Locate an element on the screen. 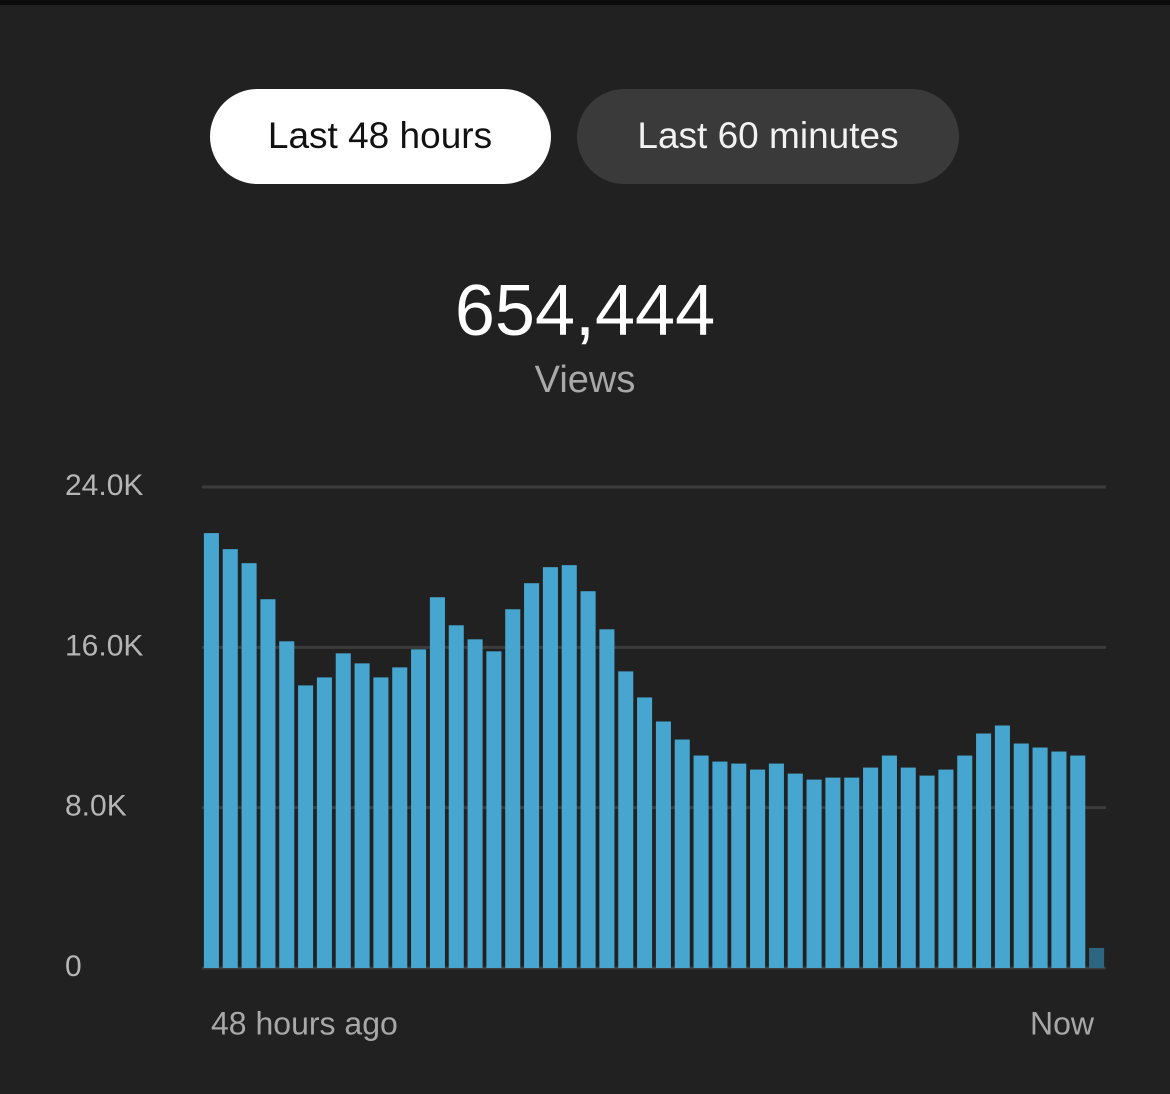 The width and height of the screenshot is (1170, 1094). x-start-label: 48 hours ago is located at coordinates (304, 1023).